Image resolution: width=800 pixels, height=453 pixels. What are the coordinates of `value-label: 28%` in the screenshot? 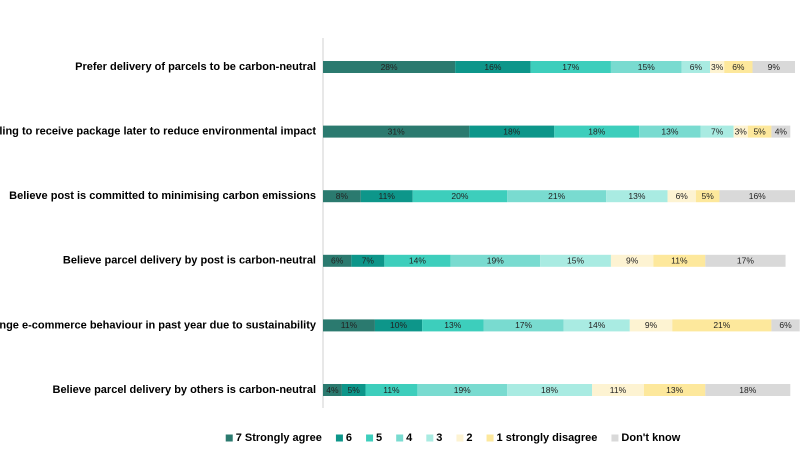 It's located at (389, 67).